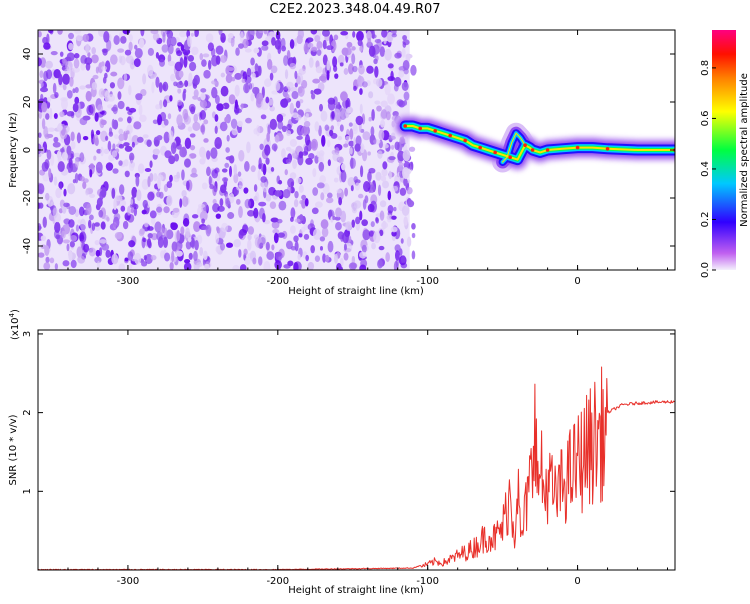  What do you see at coordinates (427, 581) in the screenshot?
I see `snr-x-tick-label: -100` at bounding box center [427, 581].